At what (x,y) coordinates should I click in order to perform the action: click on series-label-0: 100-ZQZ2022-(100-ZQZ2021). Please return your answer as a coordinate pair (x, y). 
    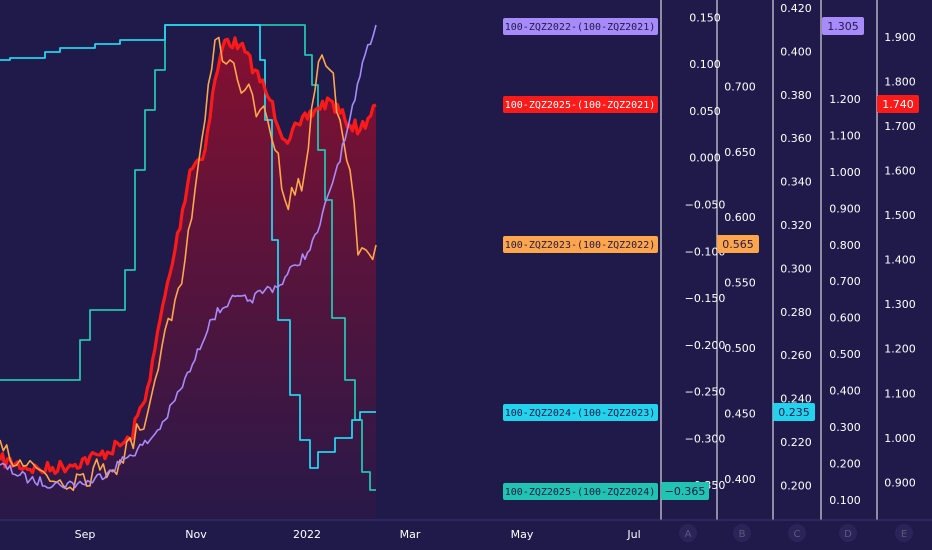
    Looking at the image, I should click on (580, 27).